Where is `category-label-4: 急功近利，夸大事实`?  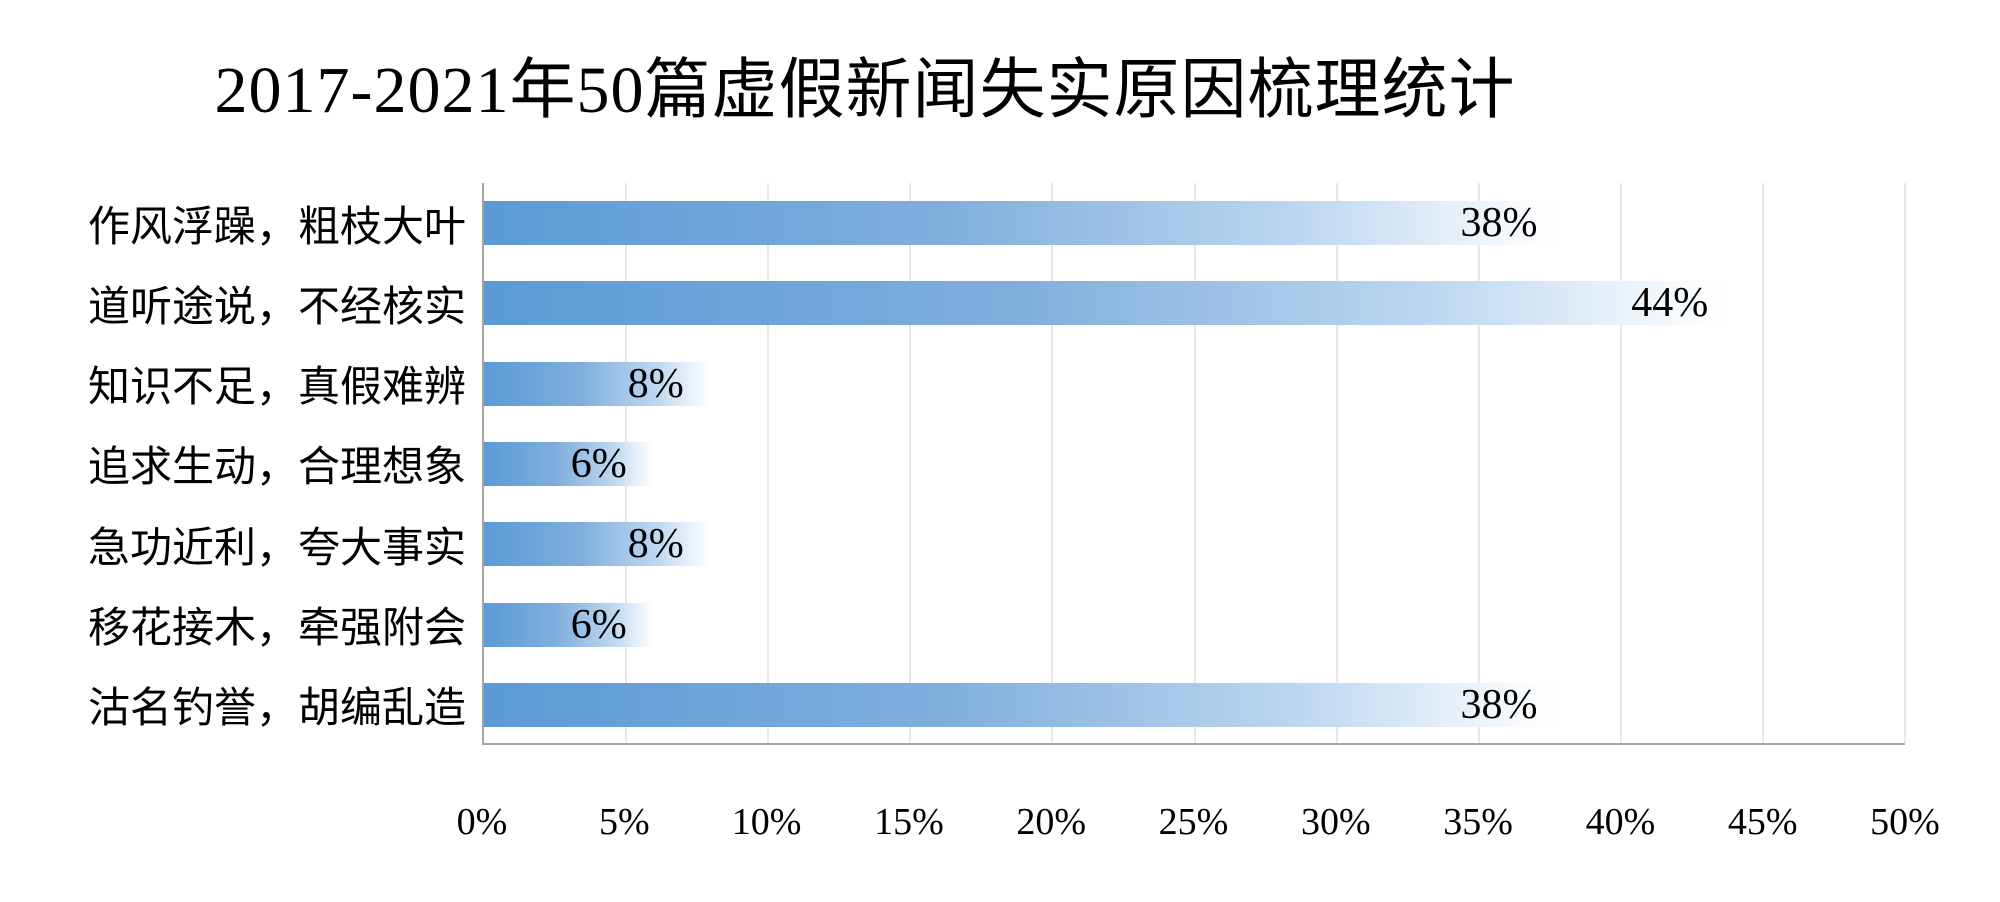 category-label-4: 急功近利，夸大事实 is located at coordinates (276, 548).